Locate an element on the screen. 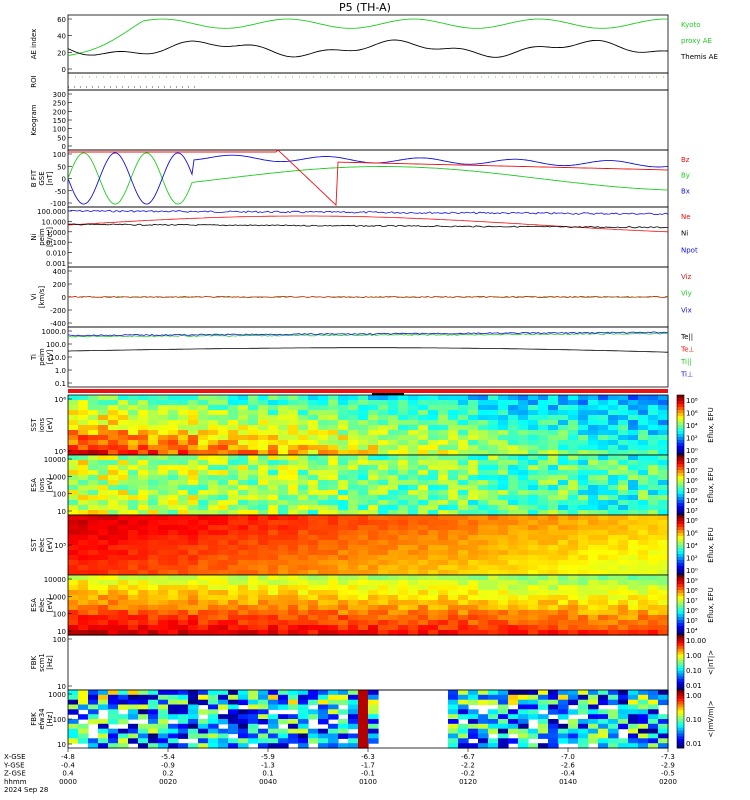 The image size is (750, 800). y-axis-label: [eV] is located at coordinates (50, 424).